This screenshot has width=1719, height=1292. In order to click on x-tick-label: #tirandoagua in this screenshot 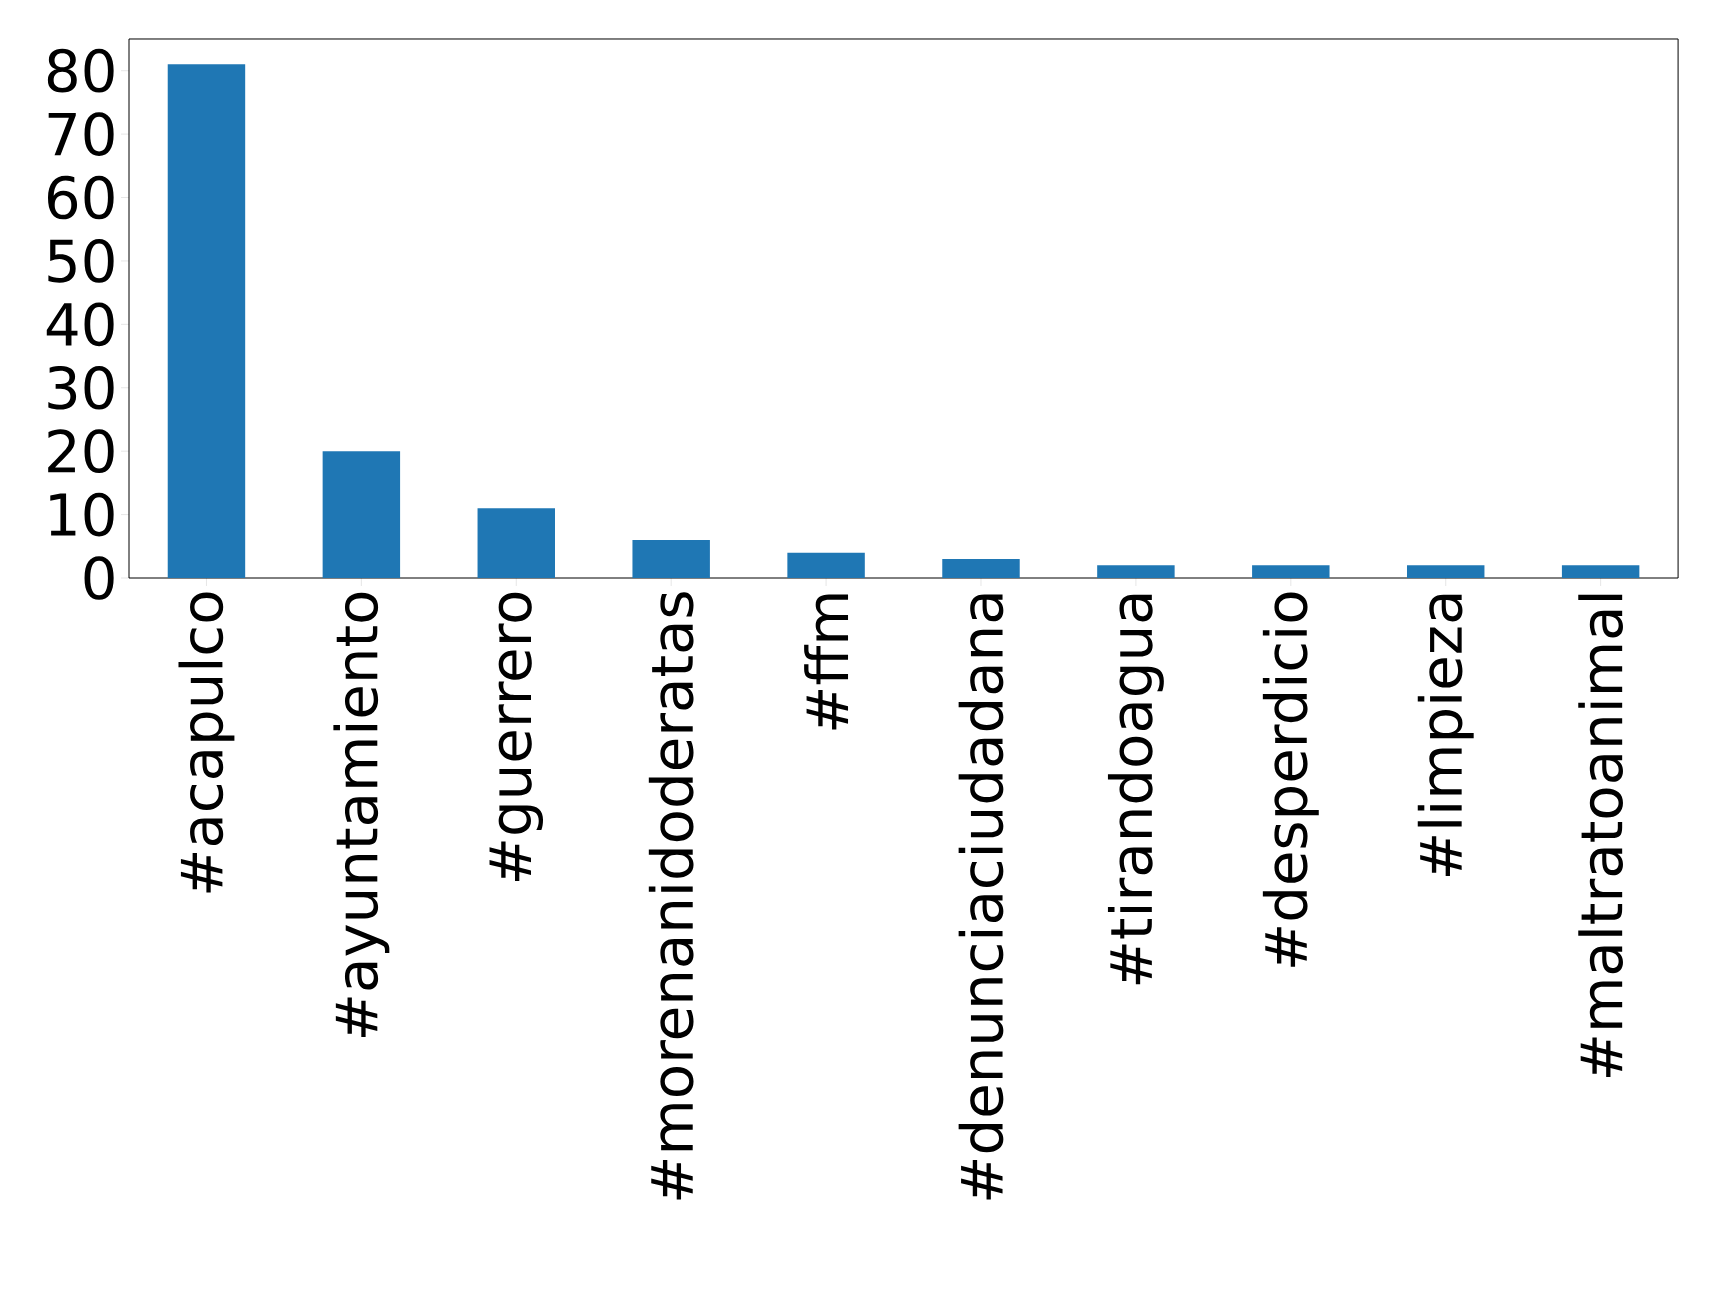, I will do `click(1135, 789)`.